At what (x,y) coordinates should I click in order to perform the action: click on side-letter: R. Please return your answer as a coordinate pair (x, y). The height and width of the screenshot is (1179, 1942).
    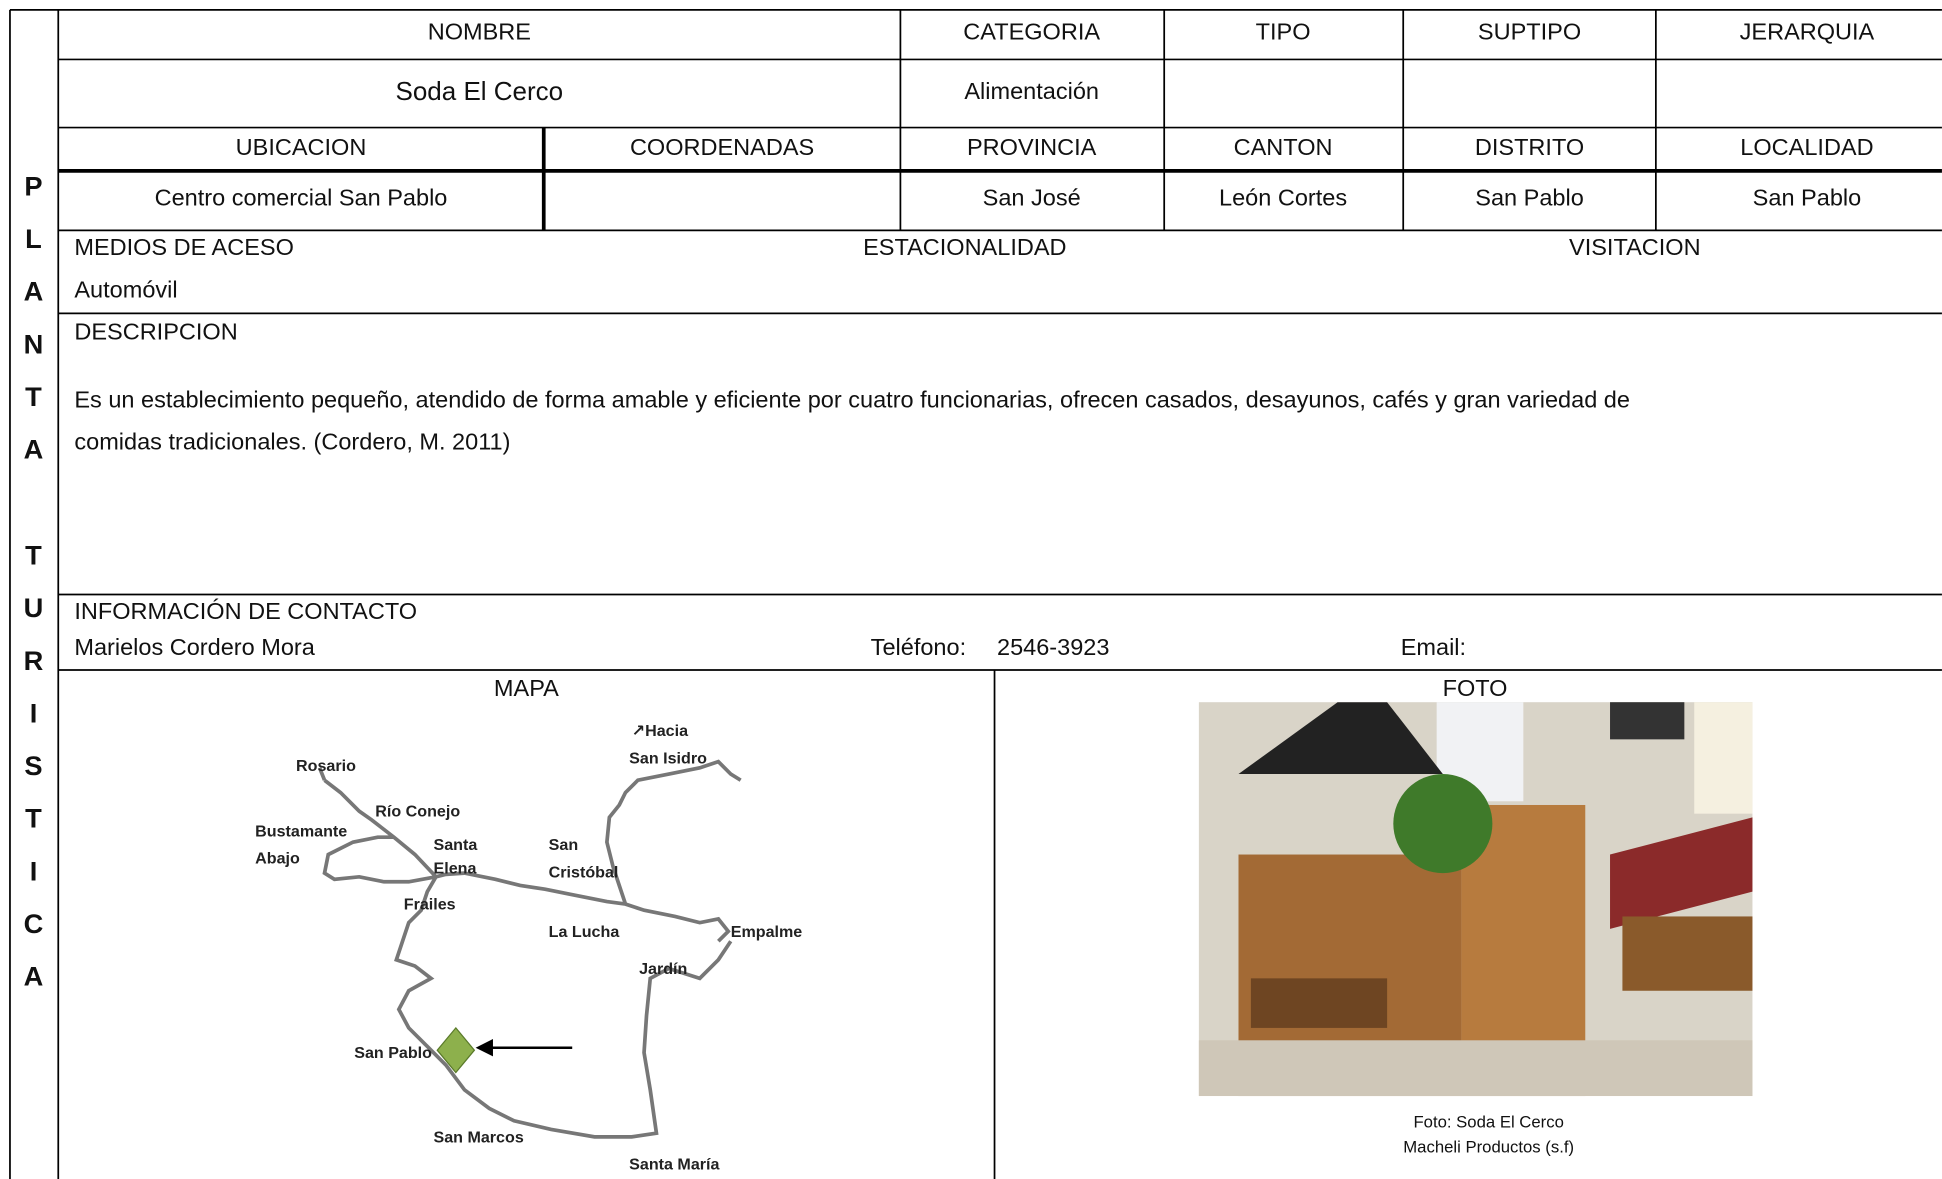
    Looking at the image, I should click on (34, 660).